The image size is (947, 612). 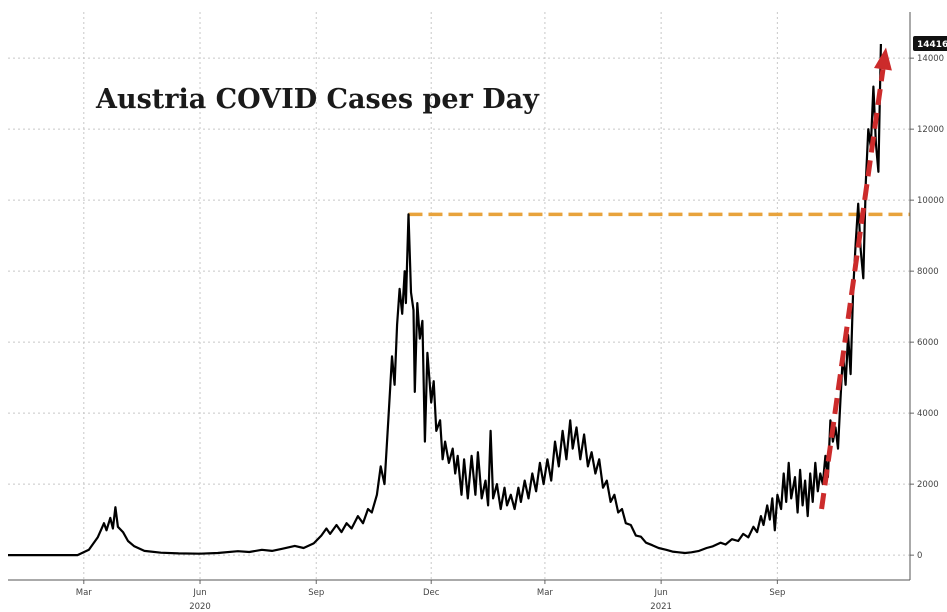 I want to click on x-tick-label: Dec, so click(x=431, y=593).